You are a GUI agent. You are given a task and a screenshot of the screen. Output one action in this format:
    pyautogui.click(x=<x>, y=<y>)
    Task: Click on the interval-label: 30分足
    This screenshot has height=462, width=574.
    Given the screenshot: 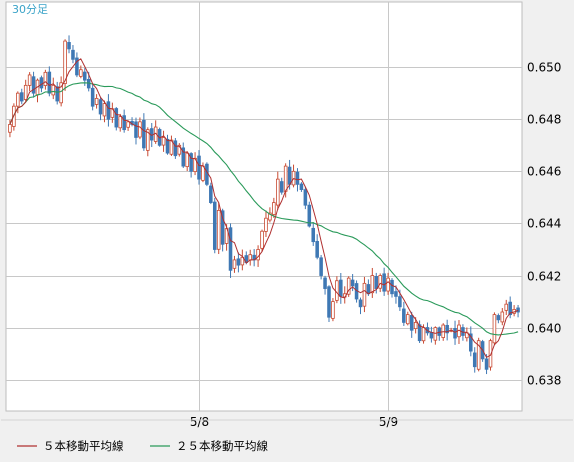 What is the action you would take?
    pyautogui.click(x=30, y=9)
    